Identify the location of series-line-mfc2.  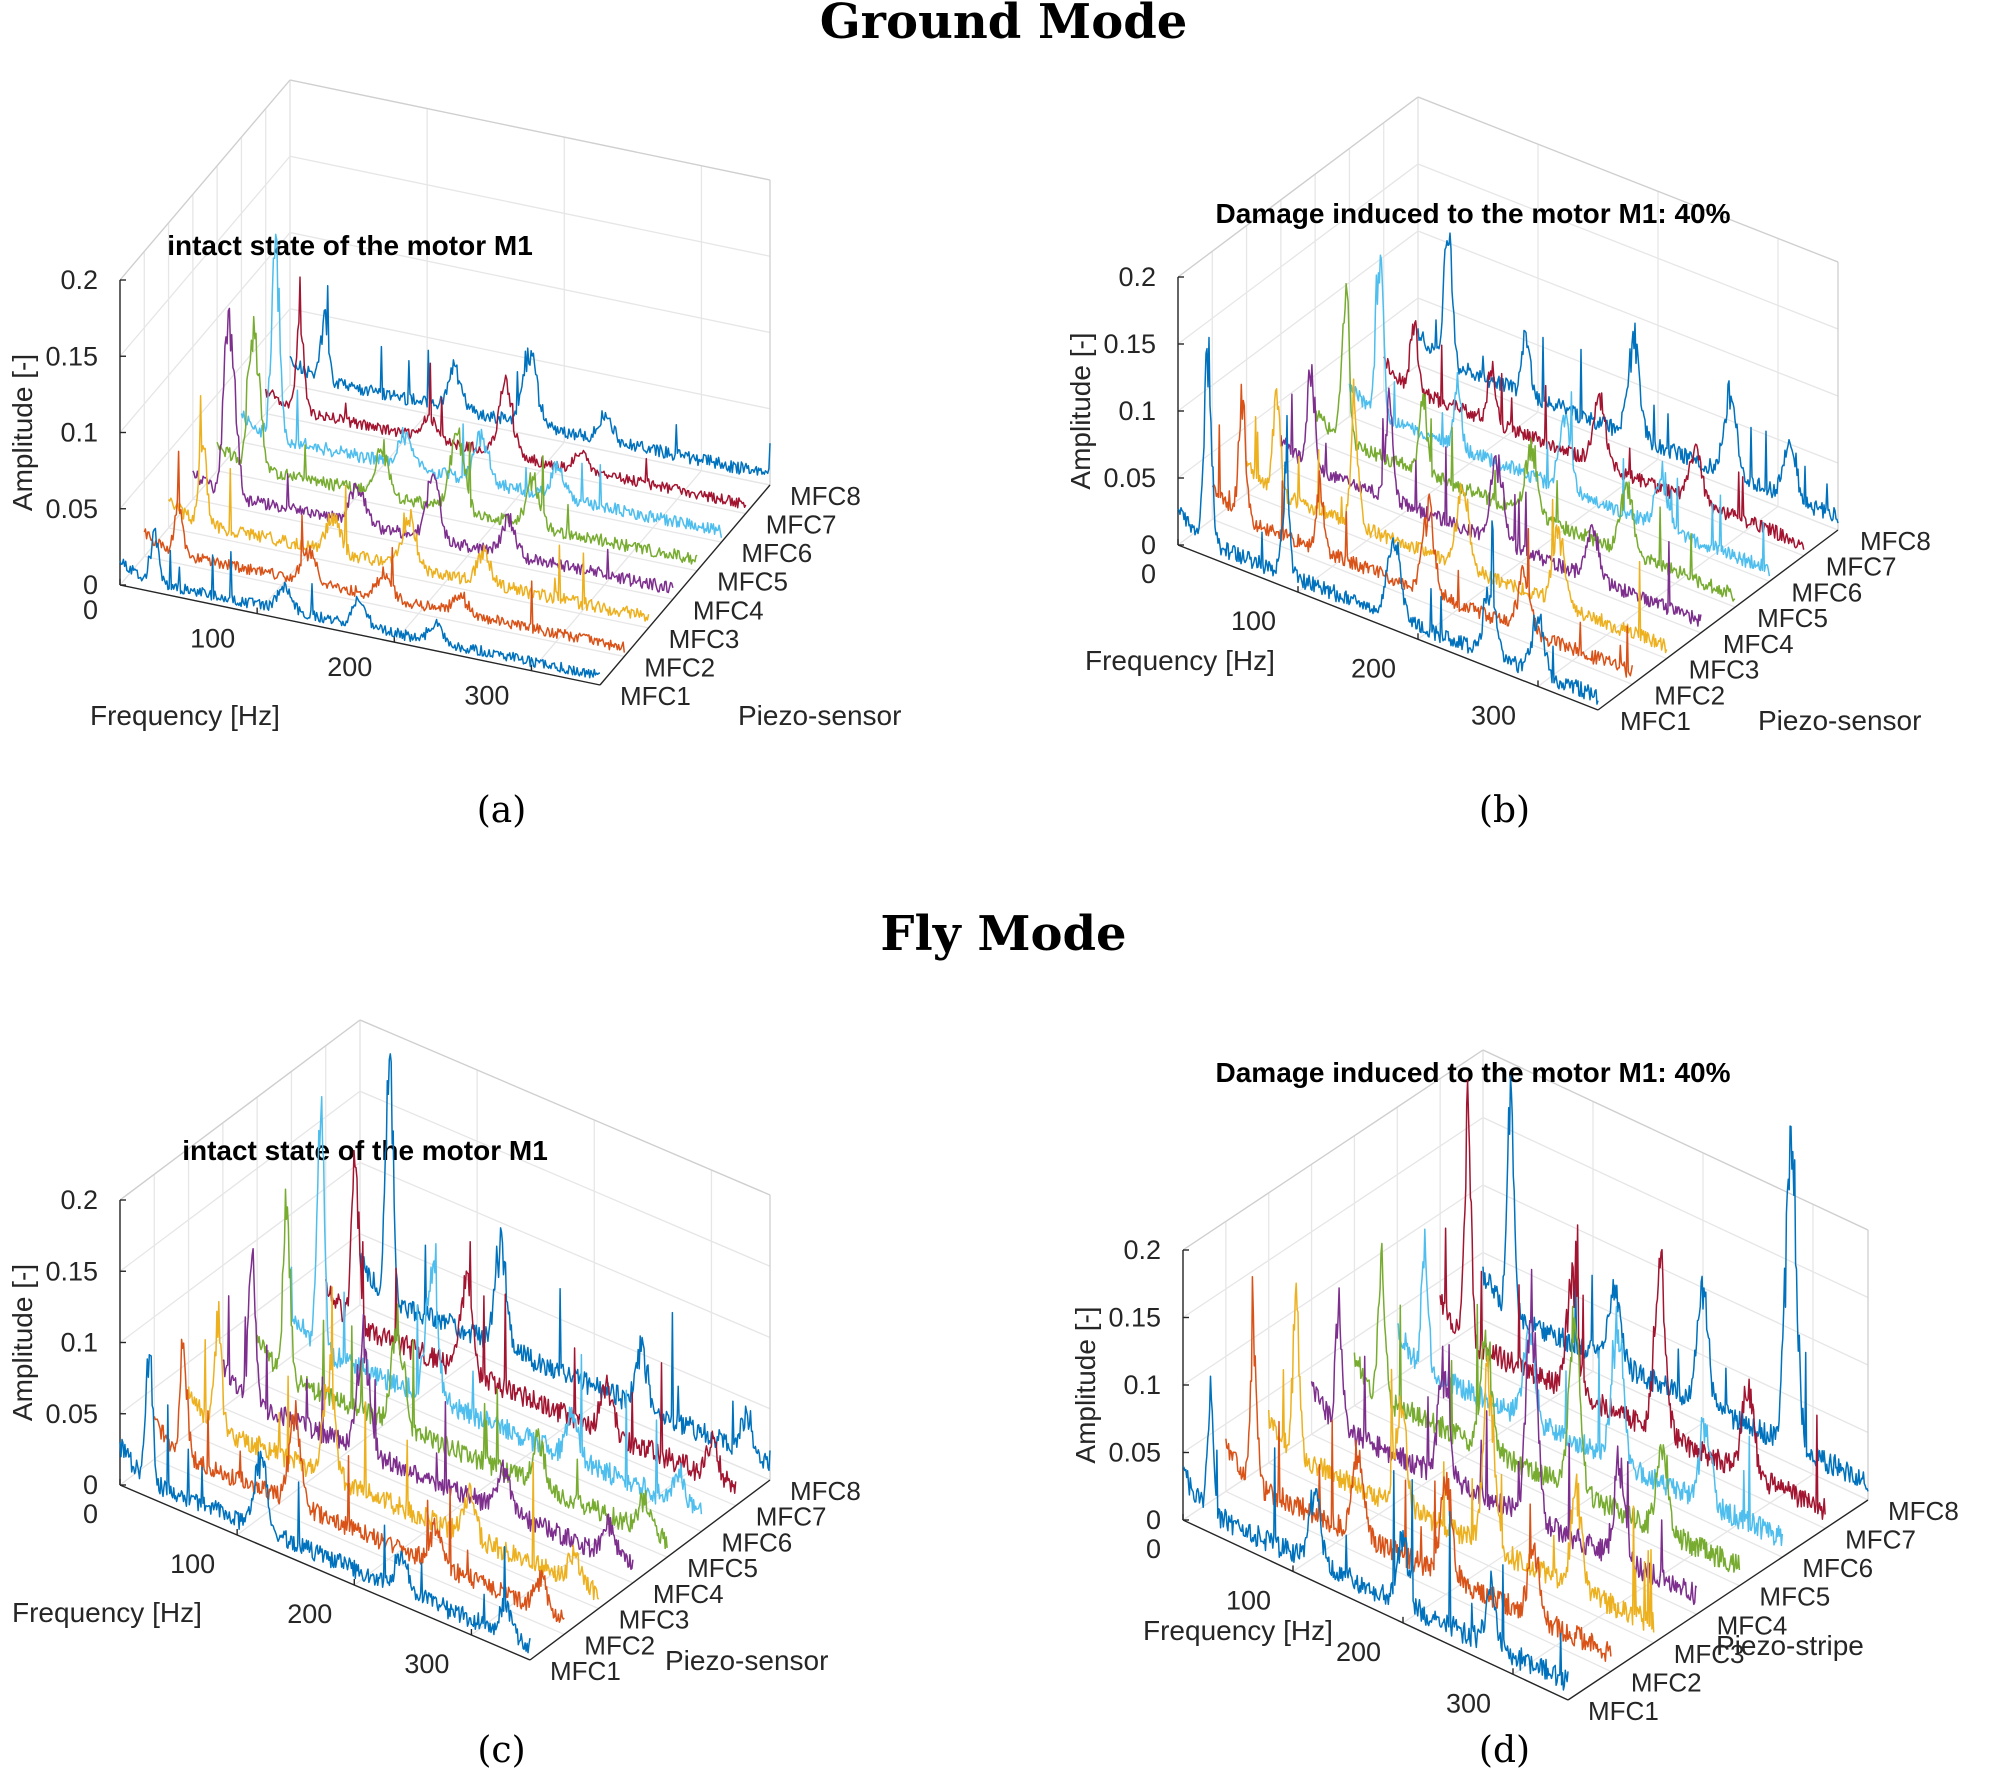
(384, 551).